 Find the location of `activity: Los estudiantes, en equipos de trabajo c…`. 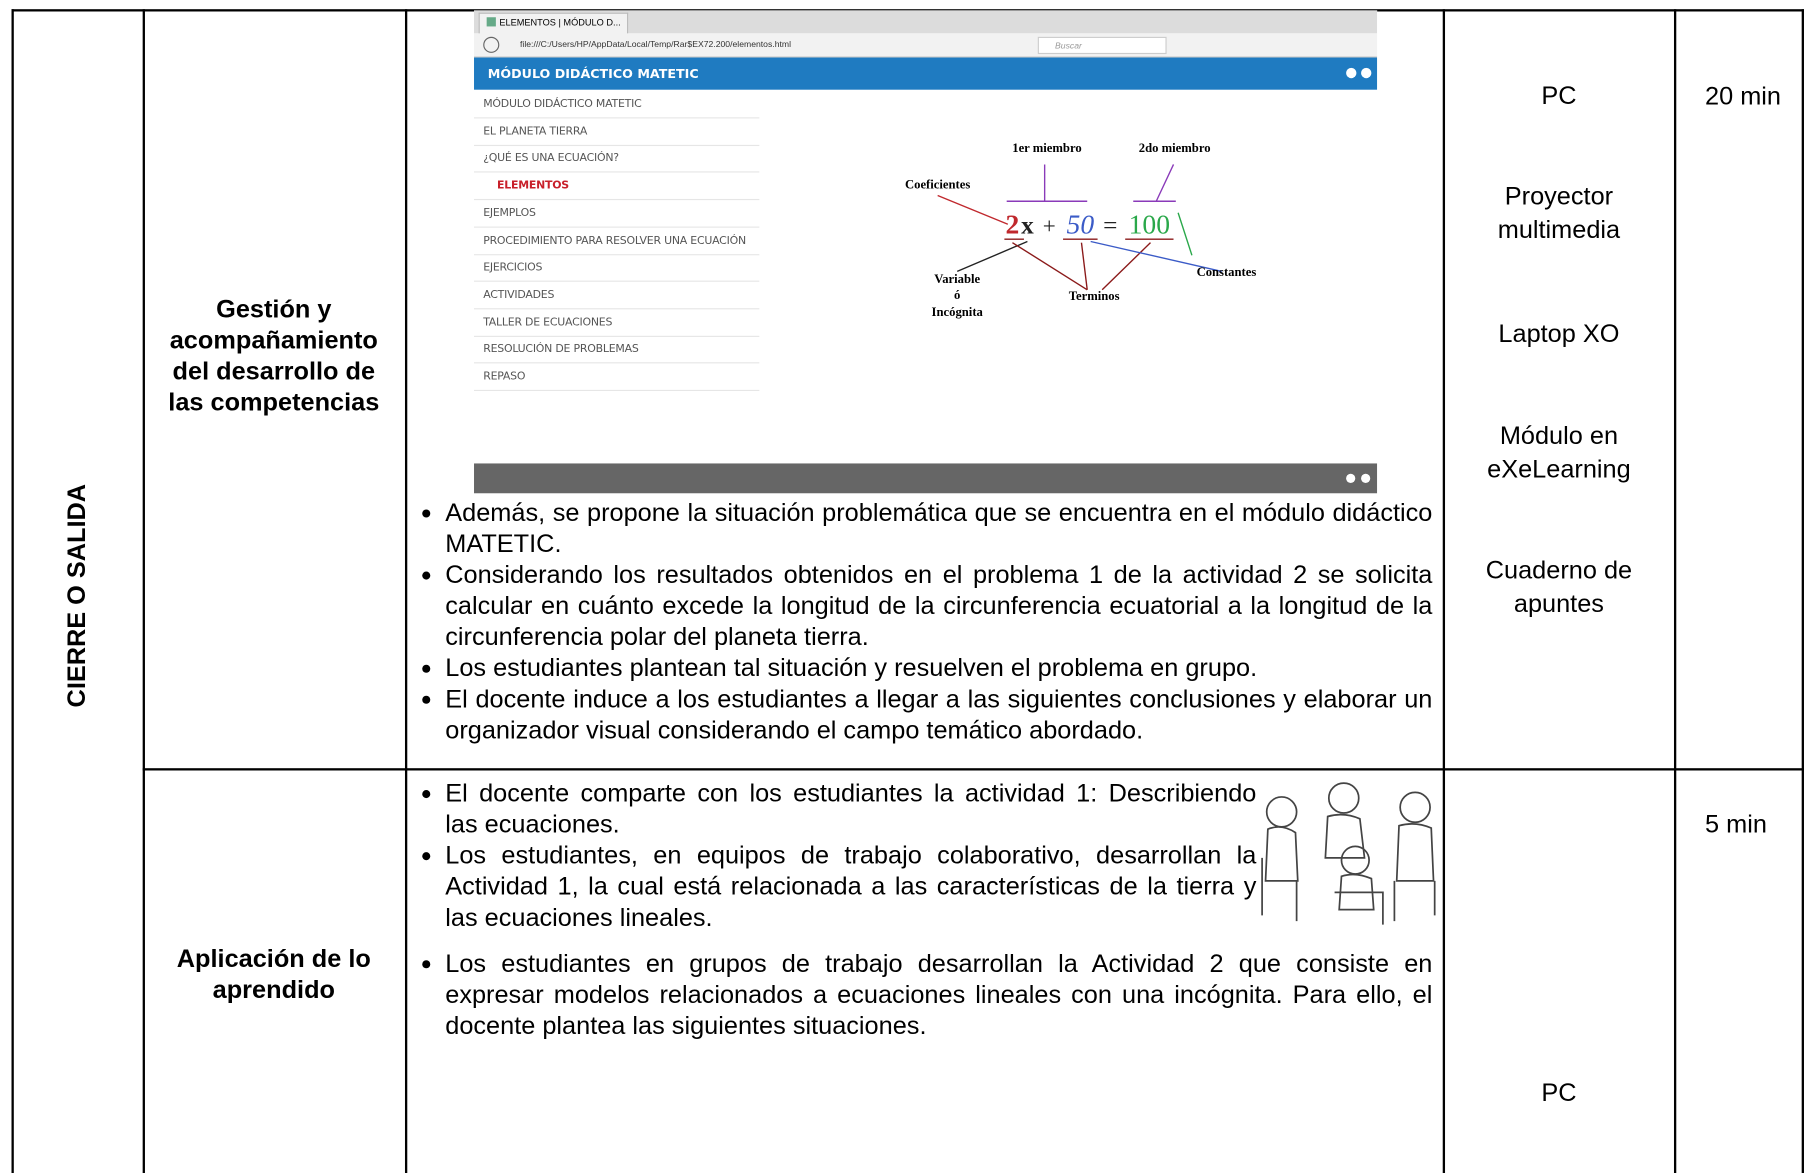

activity: Los estudiantes, en equipos de trabajo c… is located at coordinates (850, 886).